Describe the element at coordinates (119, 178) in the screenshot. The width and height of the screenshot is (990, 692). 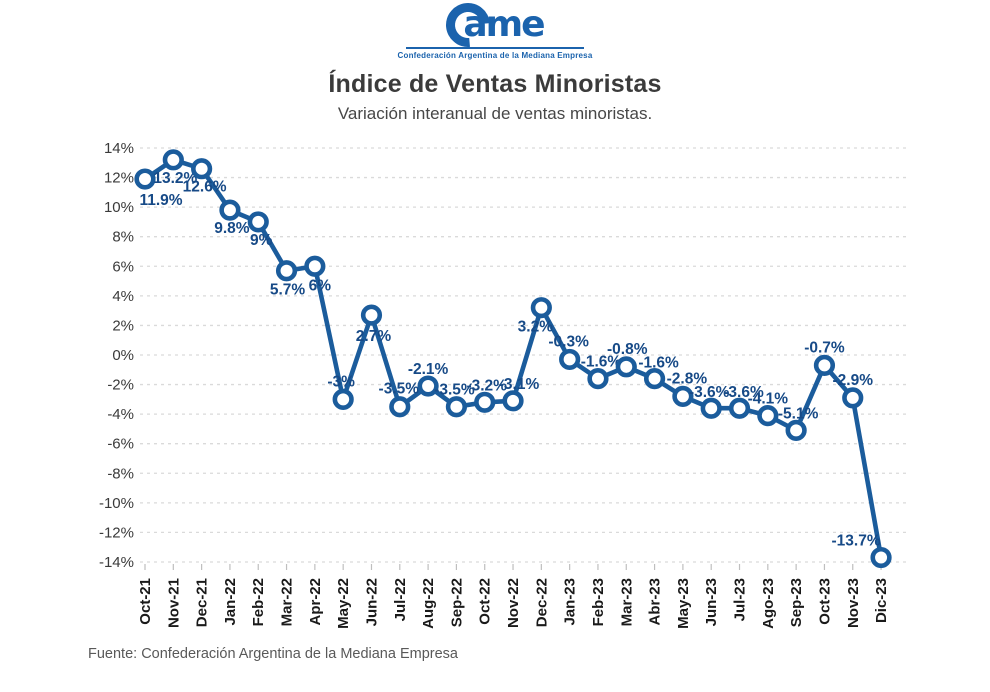
I see `y-axis-label: 12%` at that location.